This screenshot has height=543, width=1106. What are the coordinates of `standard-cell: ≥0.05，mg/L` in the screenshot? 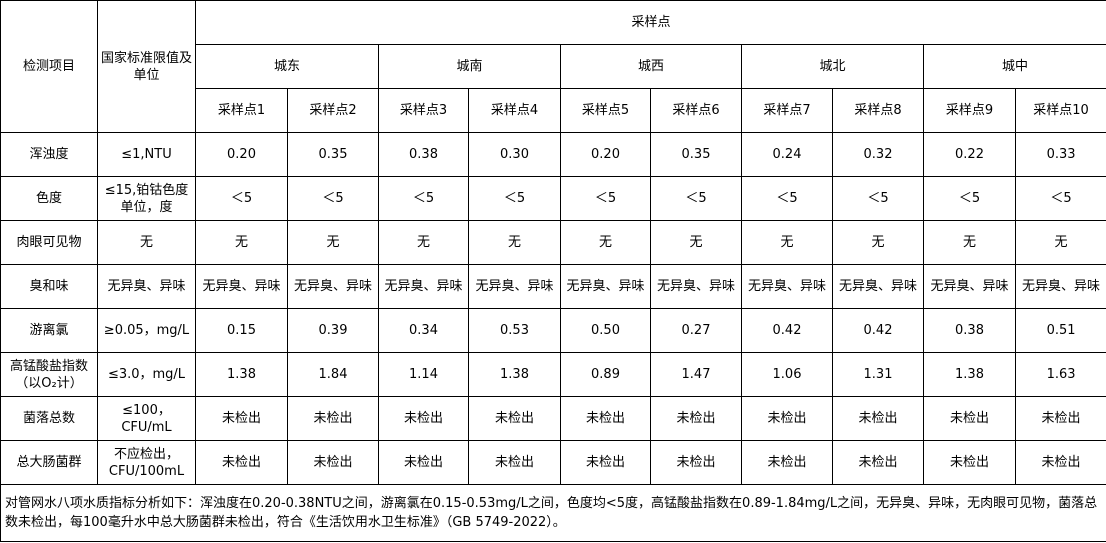 It's located at (146, 330).